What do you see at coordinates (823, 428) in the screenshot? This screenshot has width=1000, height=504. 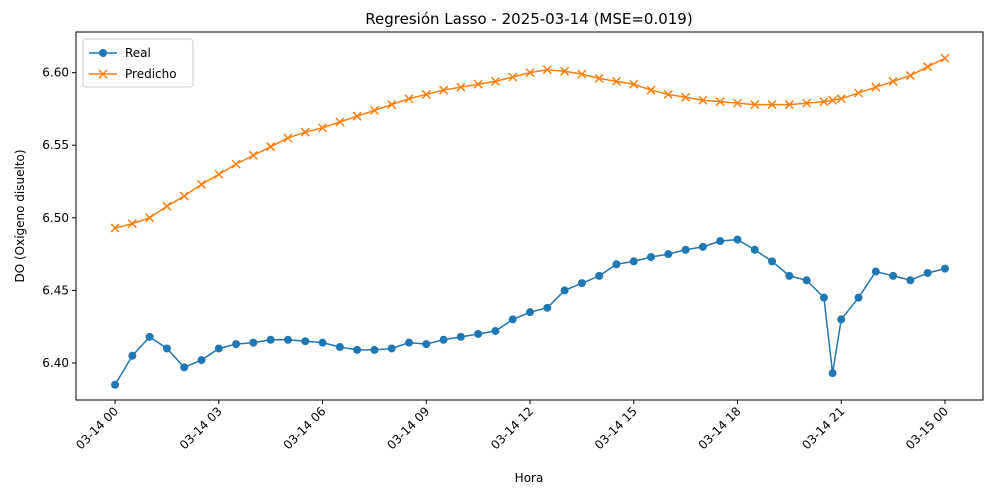 I see `x-tick-label: 03-14 21` at bounding box center [823, 428].